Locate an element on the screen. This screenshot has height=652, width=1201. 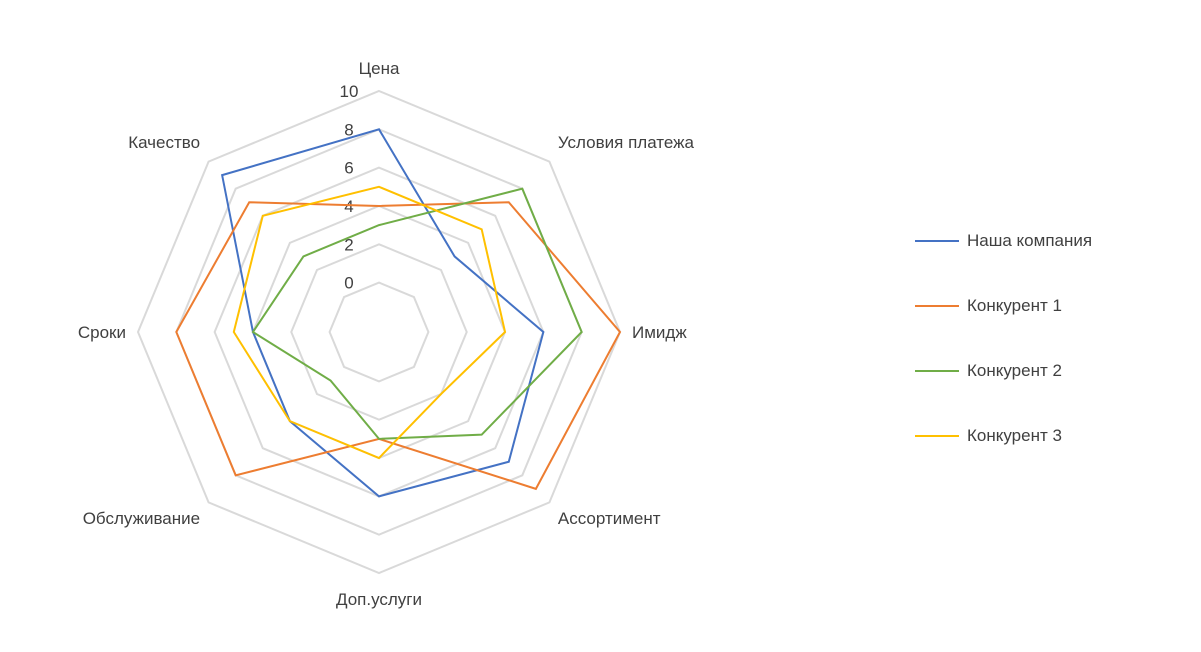
legend-item-2: Конкурент 1 is located at coordinates (1003, 305).